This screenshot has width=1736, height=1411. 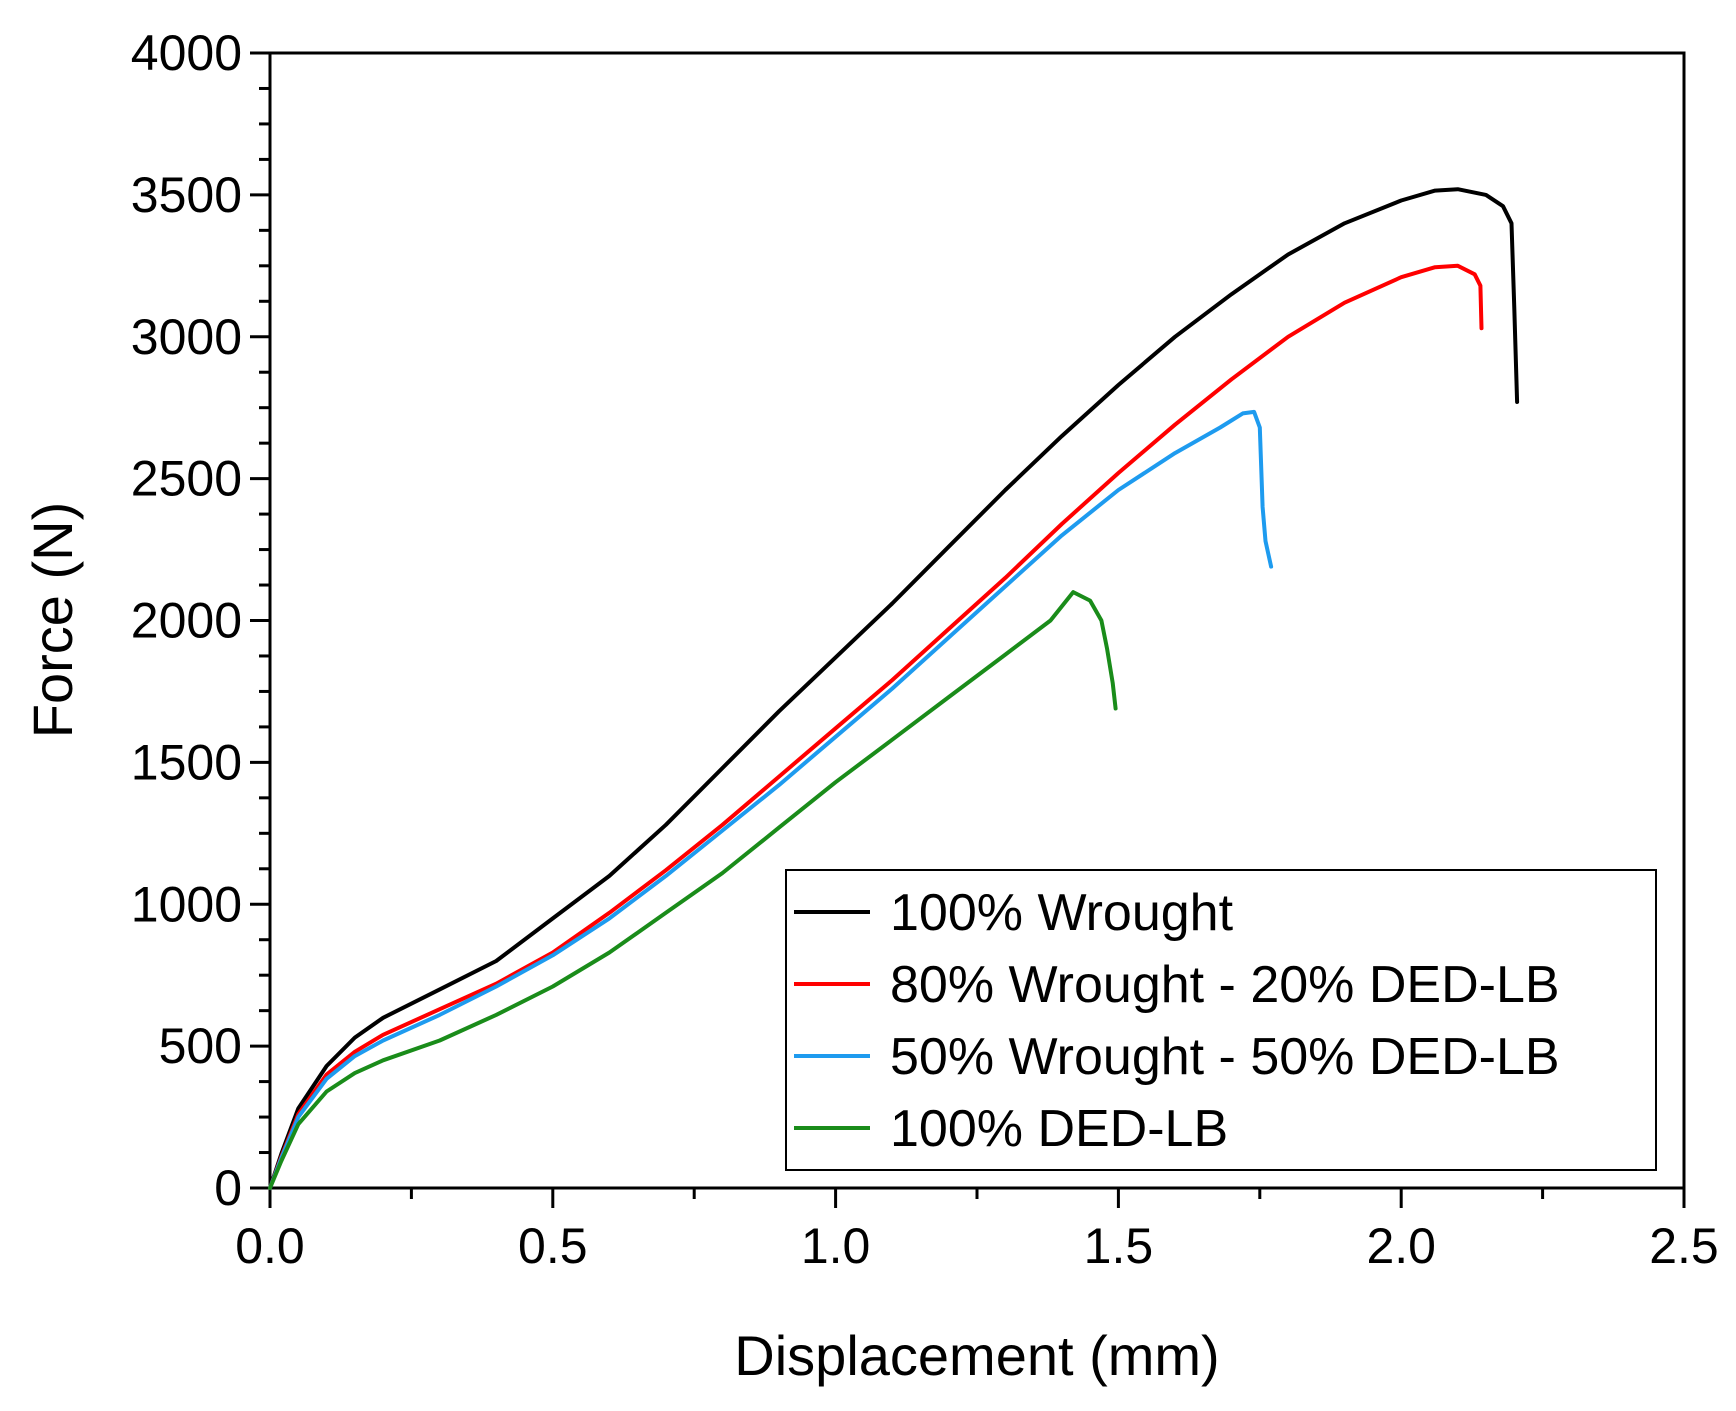 I want to click on y-tick-label: 0, so click(x=228, y=1188).